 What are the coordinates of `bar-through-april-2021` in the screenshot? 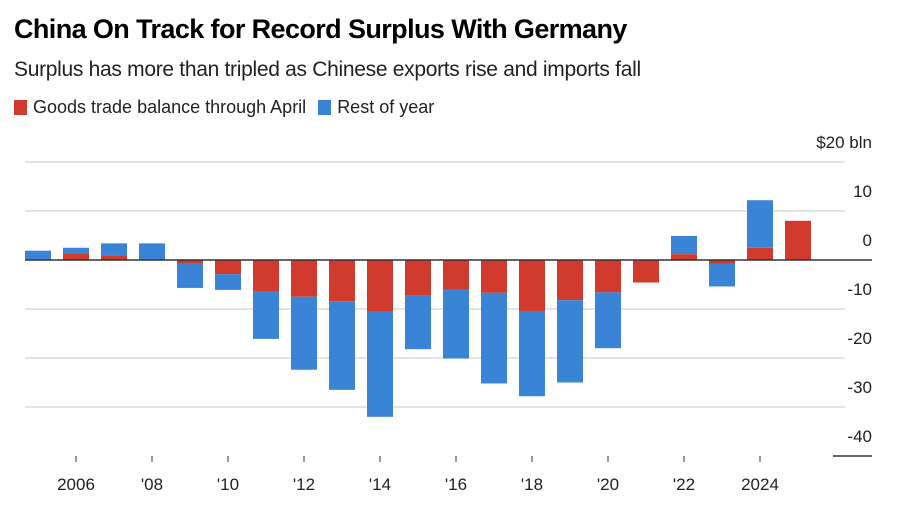 It's located at (646, 271).